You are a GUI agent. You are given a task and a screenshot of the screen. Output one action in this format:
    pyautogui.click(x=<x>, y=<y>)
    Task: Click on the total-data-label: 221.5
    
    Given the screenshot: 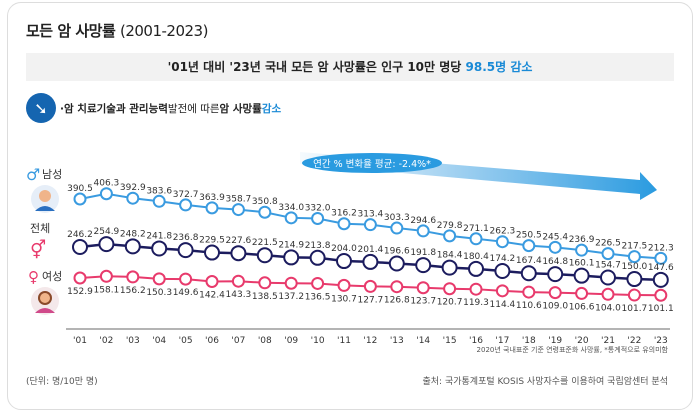 What is the action you would take?
    pyautogui.click(x=265, y=243)
    